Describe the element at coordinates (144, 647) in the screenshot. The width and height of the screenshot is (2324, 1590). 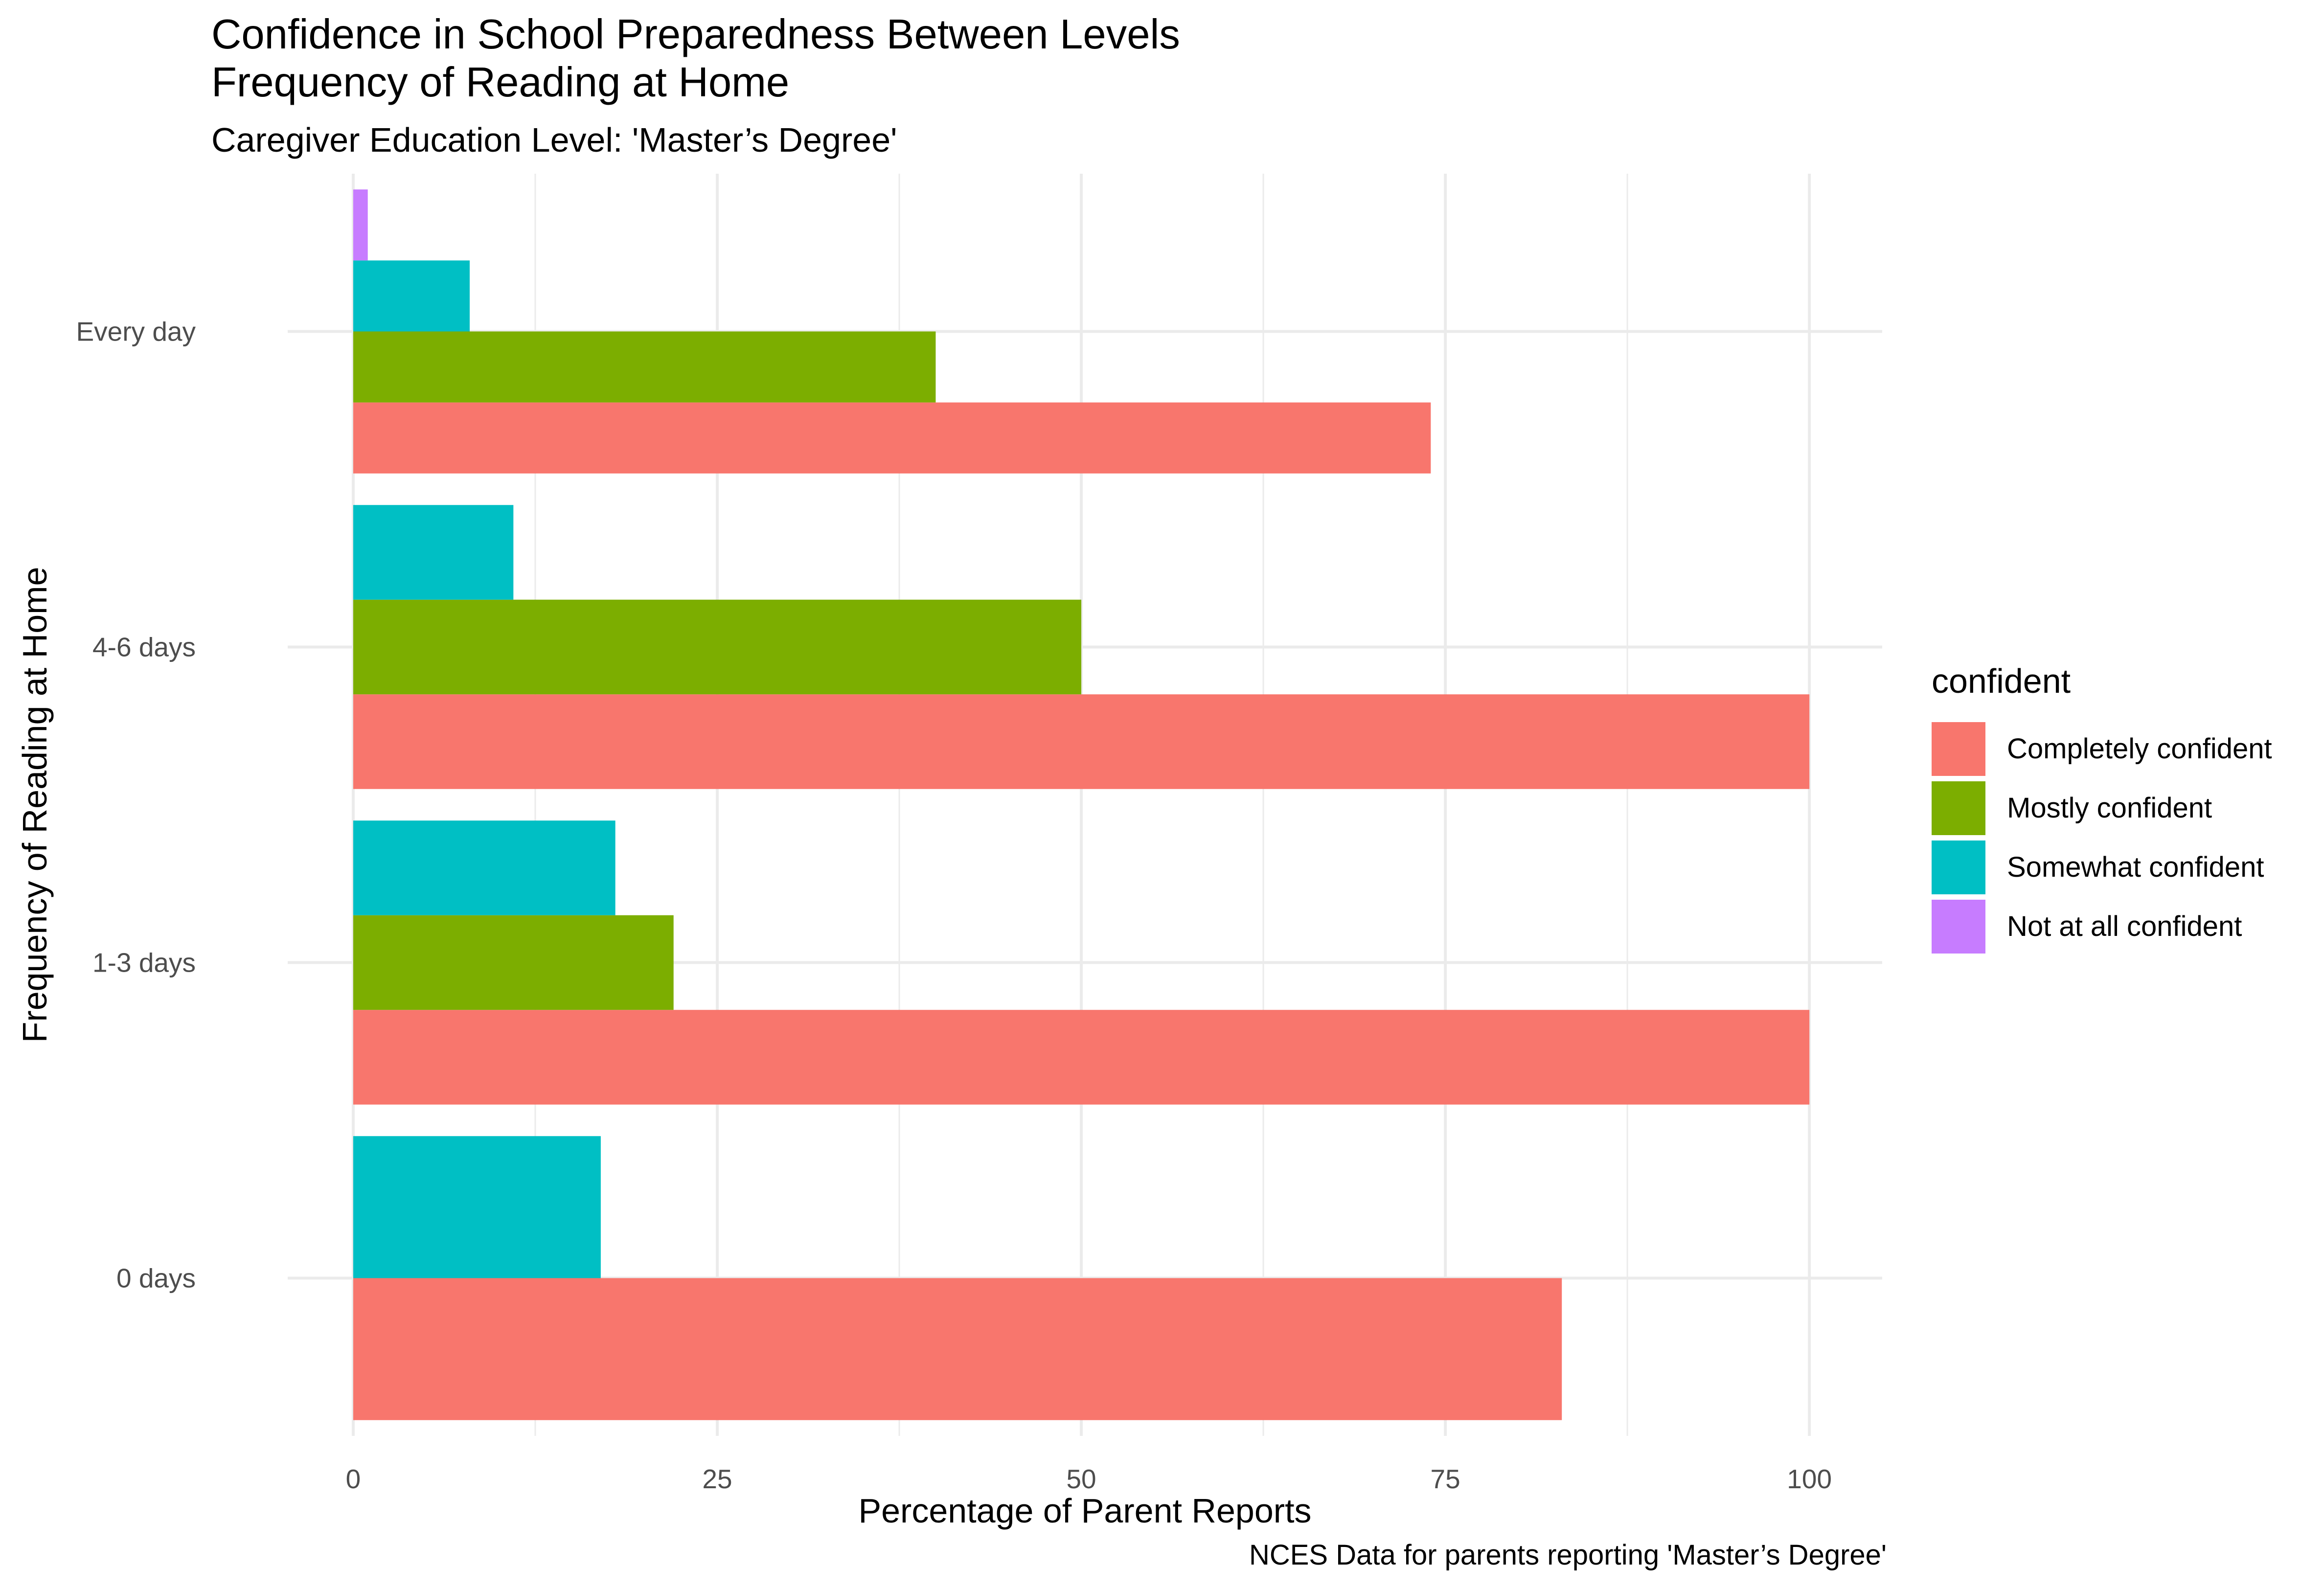
I see `y-tick-label: 4-6 days` at that location.